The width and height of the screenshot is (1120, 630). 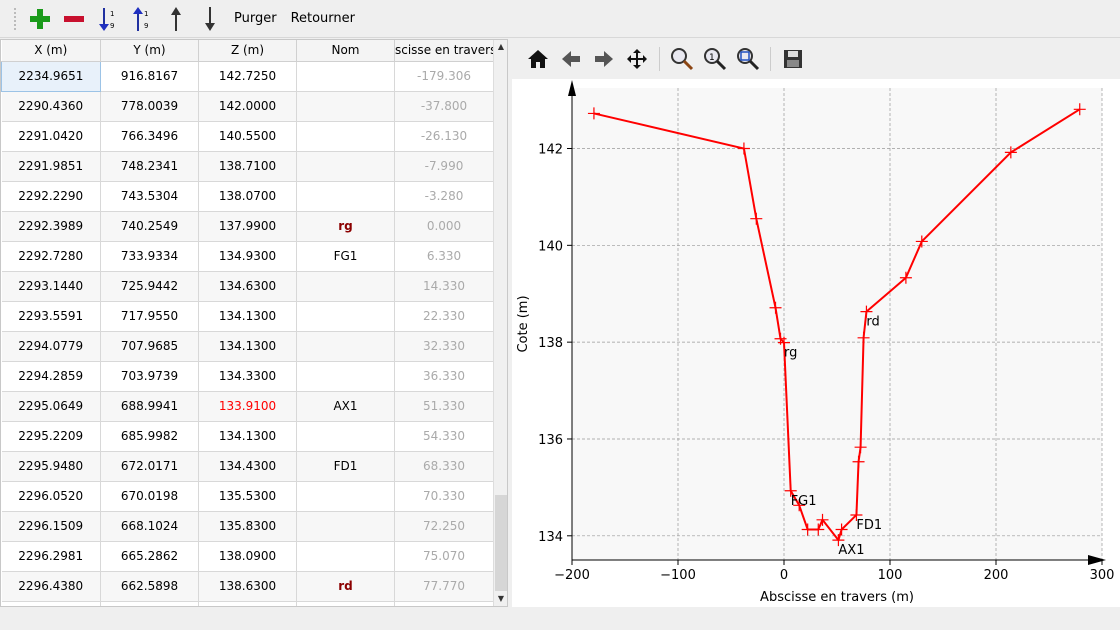 What do you see at coordinates (51, 106) in the screenshot?
I see `x-cell: 2290.4360` at bounding box center [51, 106].